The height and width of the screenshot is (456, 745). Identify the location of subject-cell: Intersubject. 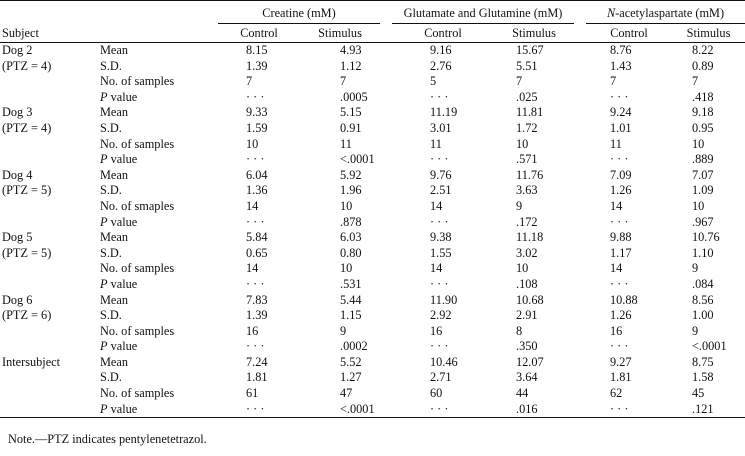
(31, 361).